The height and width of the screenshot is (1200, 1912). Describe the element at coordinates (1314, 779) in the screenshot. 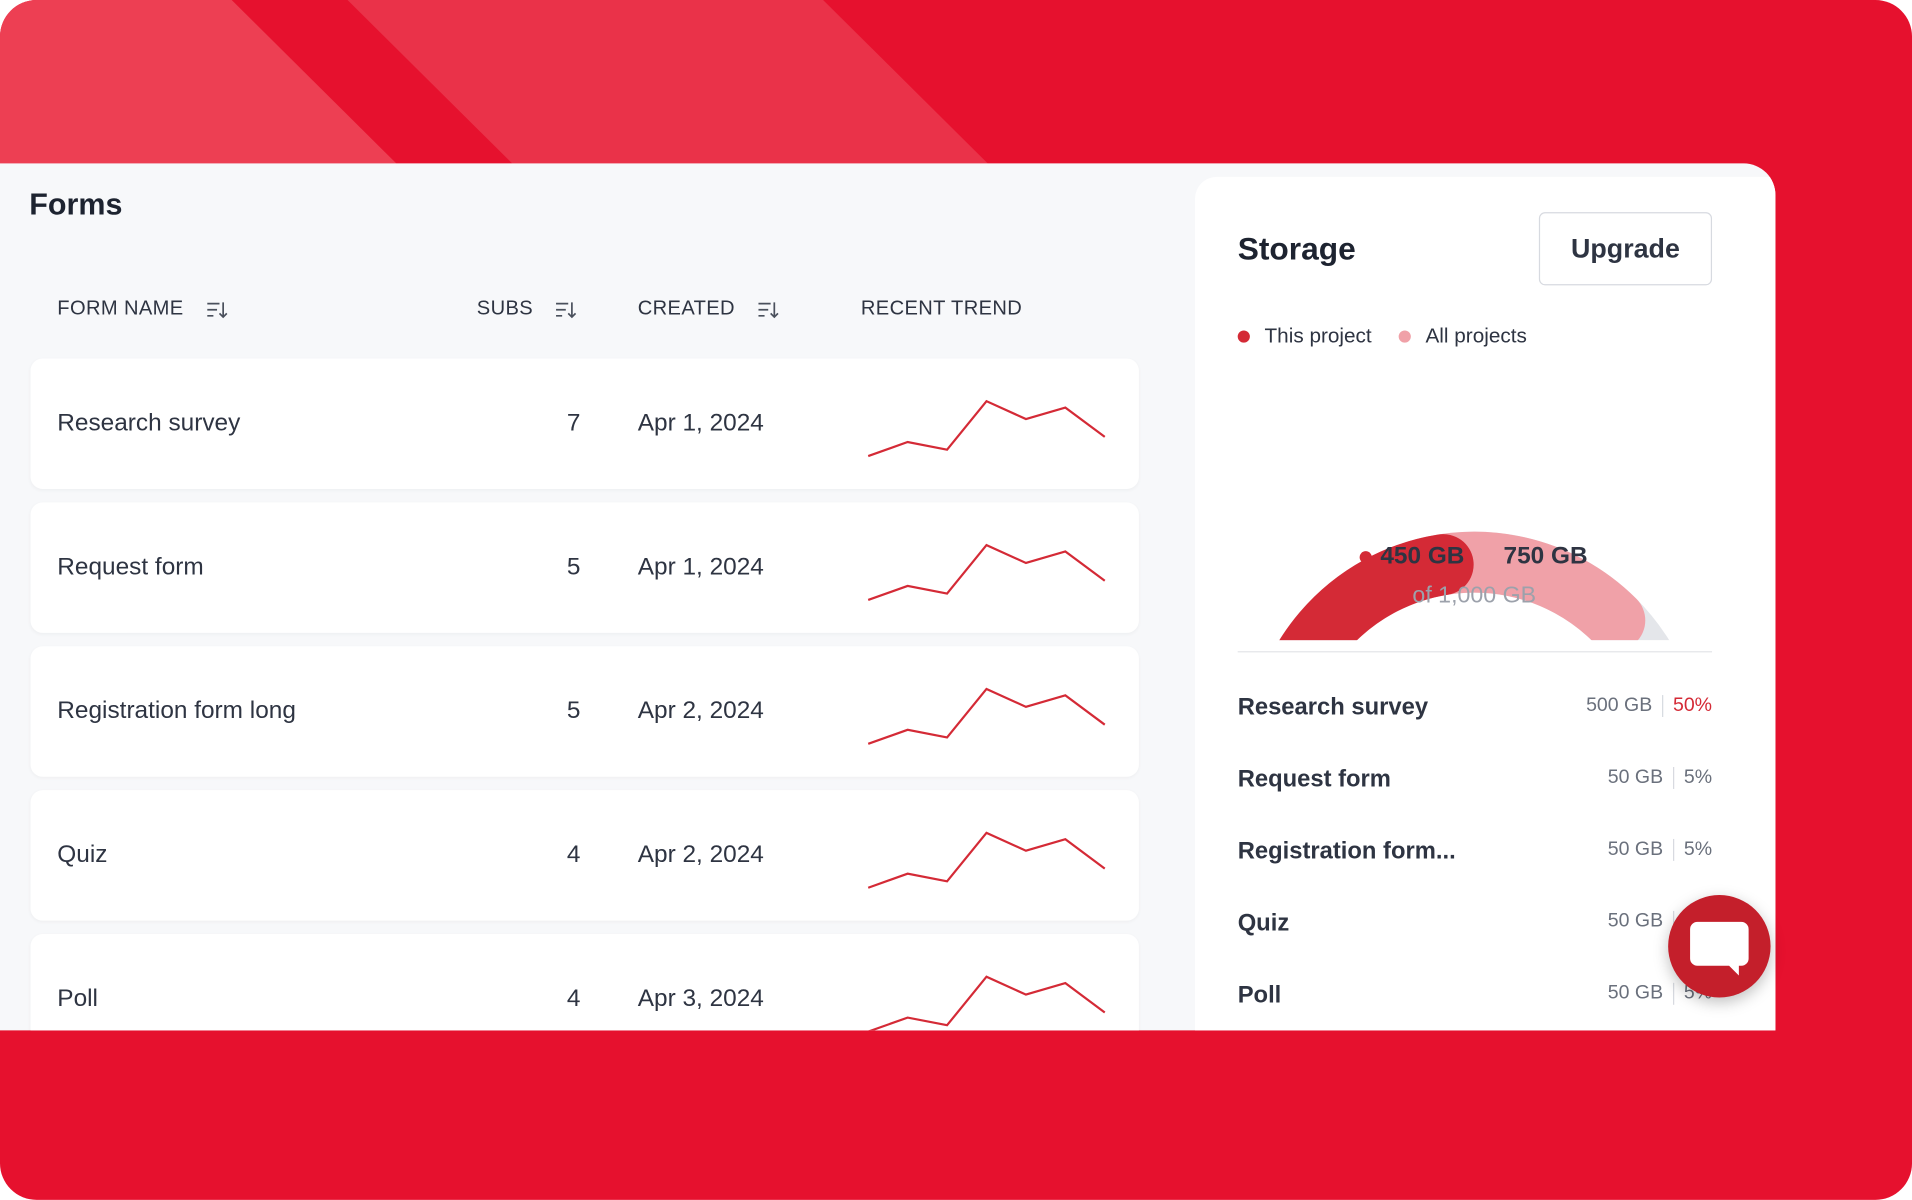

I see `item-name: Request form` at that location.